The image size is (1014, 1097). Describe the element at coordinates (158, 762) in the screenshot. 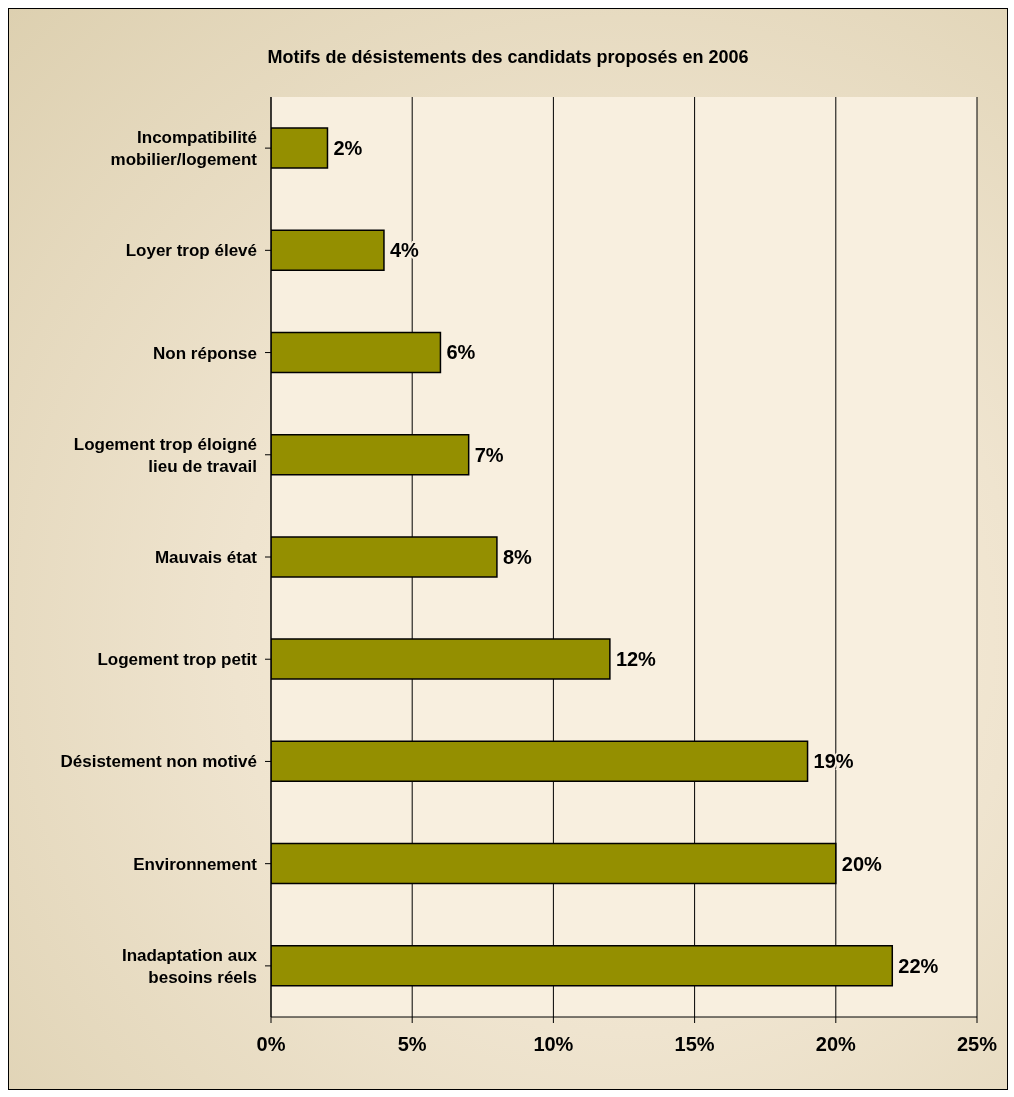

I see `y-tick-label: Désistement non motivé` at that location.